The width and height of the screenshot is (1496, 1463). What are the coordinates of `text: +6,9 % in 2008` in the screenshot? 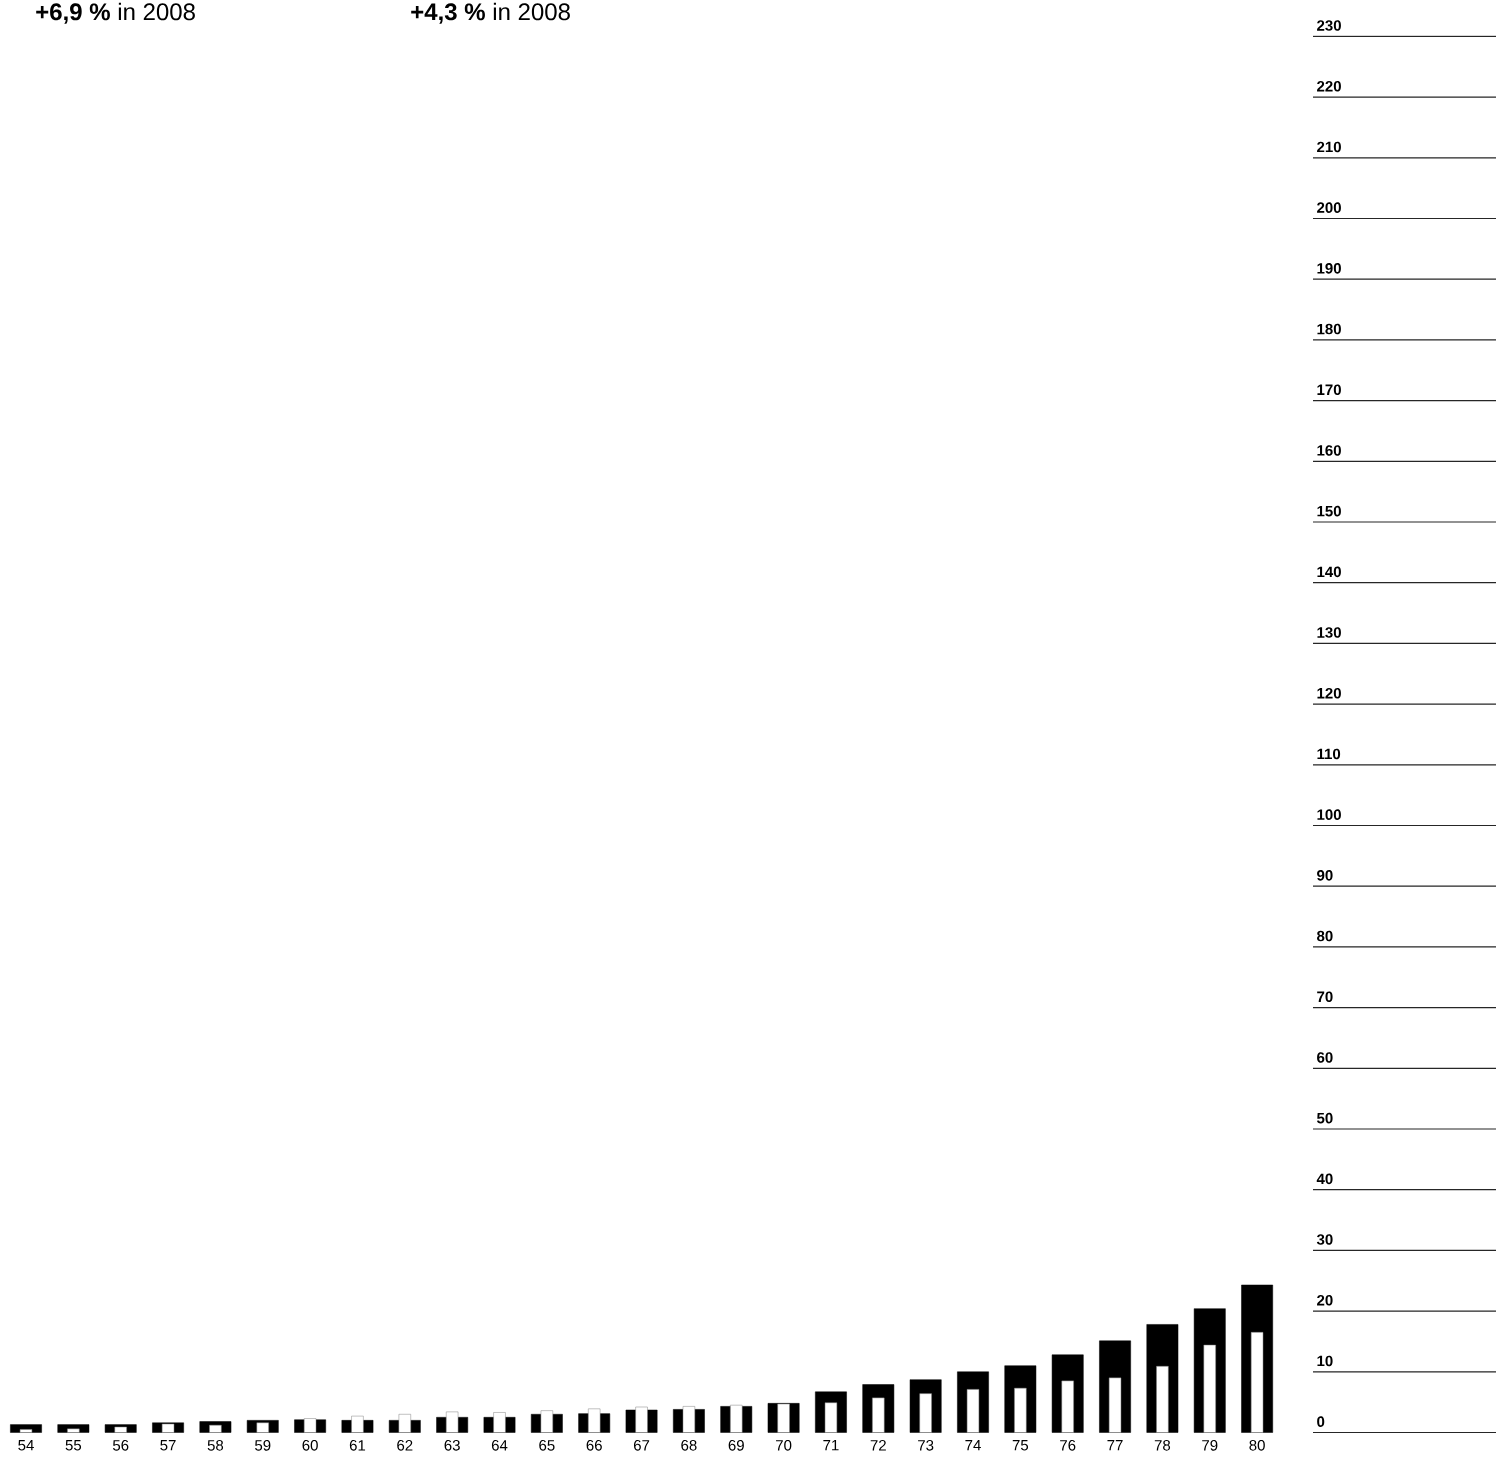 It's located at (115, 13).